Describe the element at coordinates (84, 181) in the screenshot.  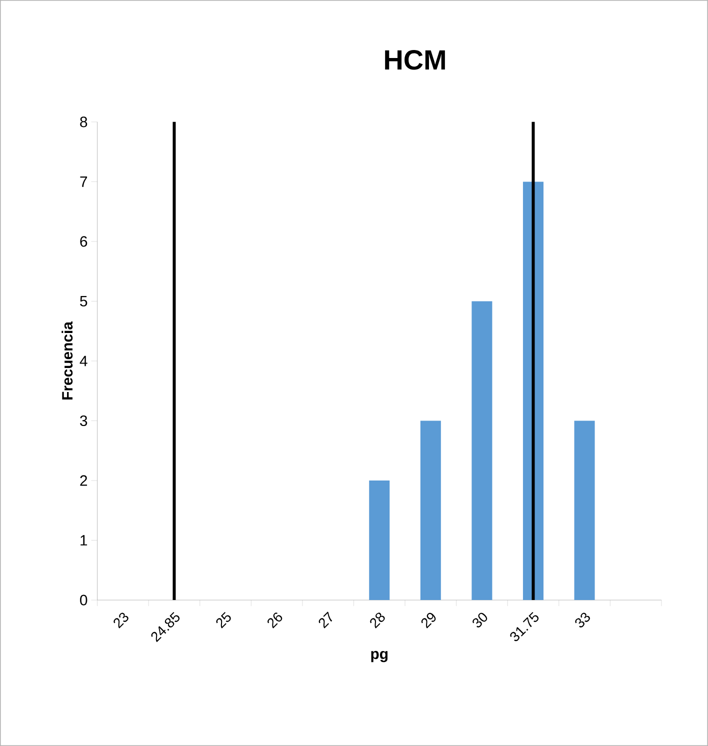
I see `y-tick-label: 7` at that location.